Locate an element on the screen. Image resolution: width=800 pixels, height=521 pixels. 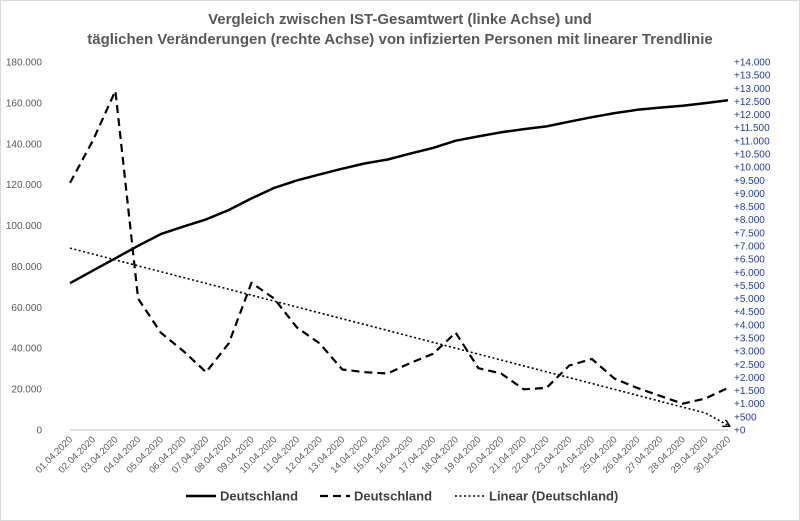
right-tick-label: +4.500 is located at coordinates (749, 312).